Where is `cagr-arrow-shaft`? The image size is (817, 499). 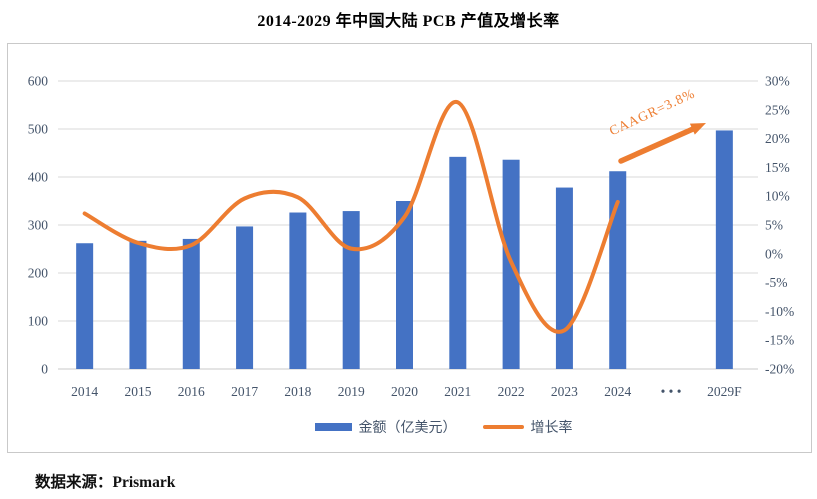 cagr-arrow-shaft is located at coordinates (657, 145).